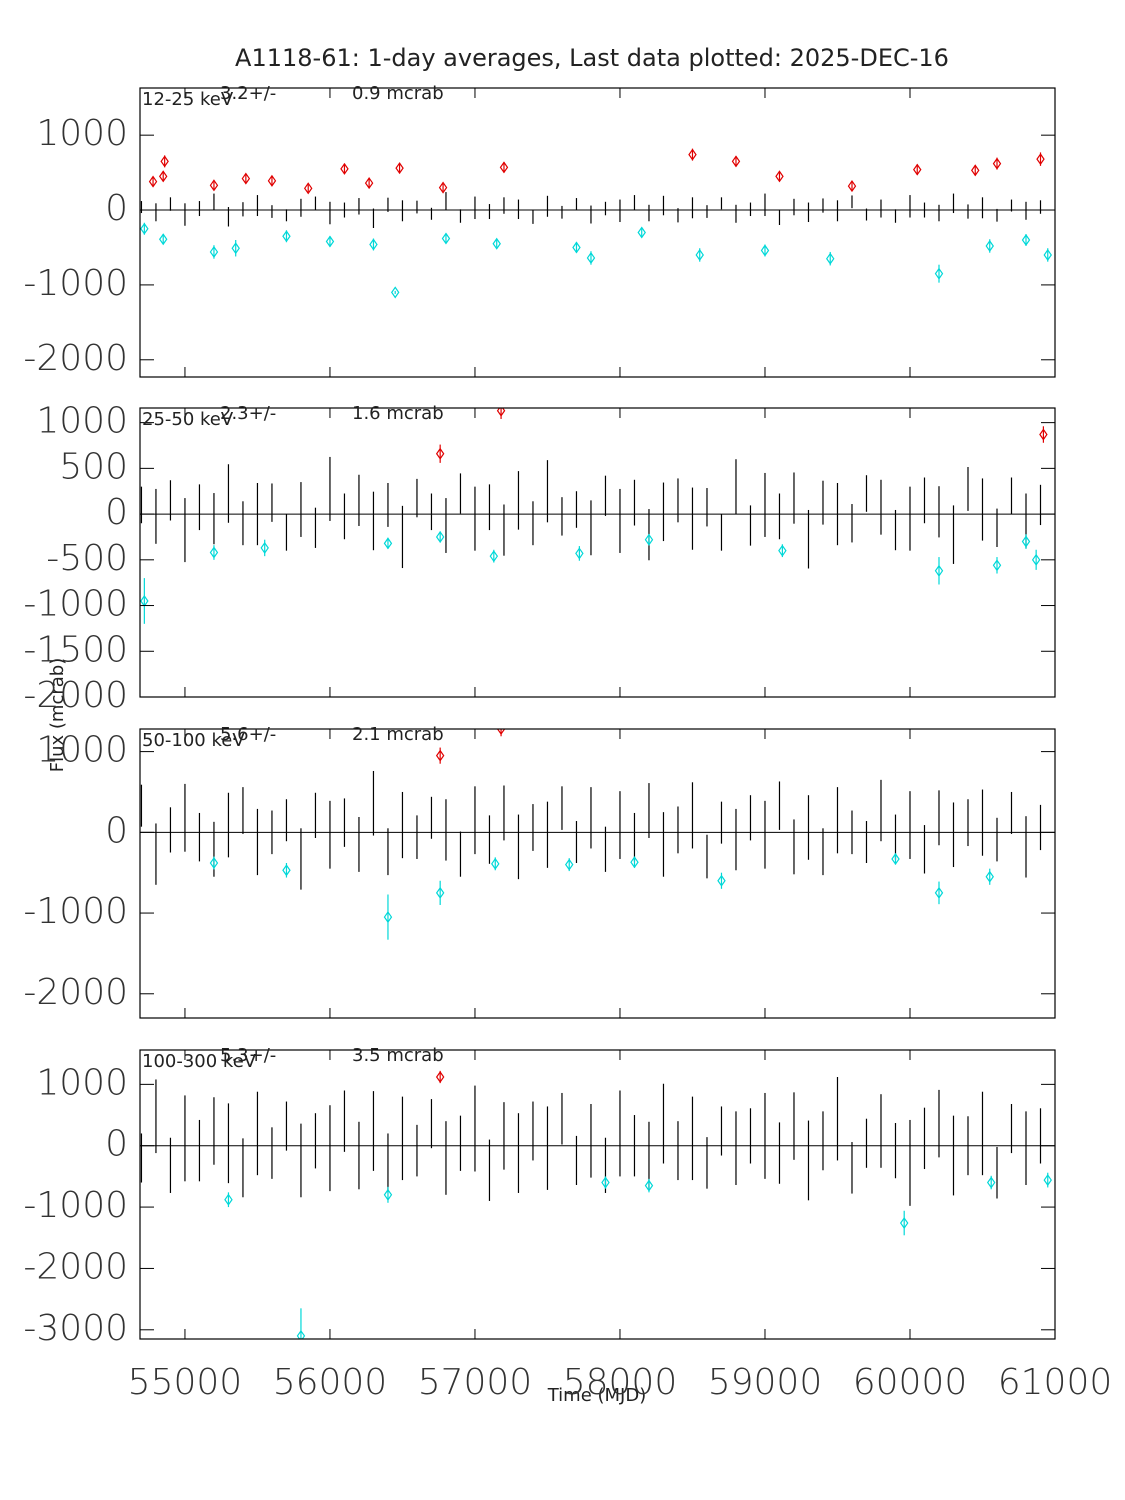  Describe the element at coordinates (765, 1382) in the screenshot. I see `x-tick-label: 59000` at that location.